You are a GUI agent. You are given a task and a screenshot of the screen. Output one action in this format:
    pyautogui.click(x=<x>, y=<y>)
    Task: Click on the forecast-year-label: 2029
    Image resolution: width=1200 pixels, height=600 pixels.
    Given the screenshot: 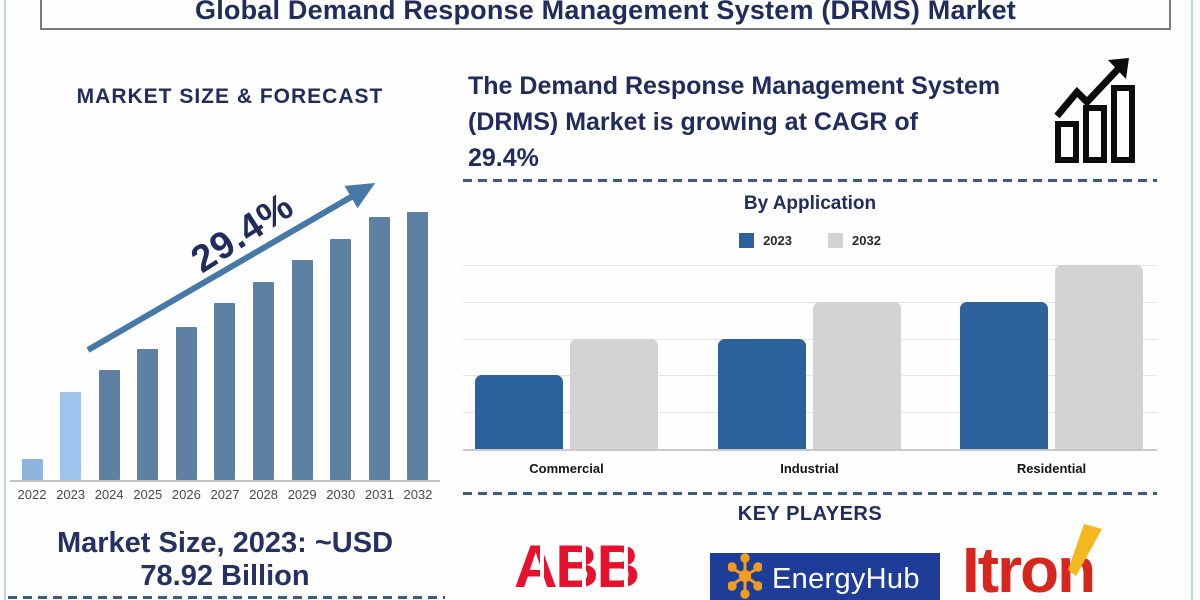 What is the action you would take?
    pyautogui.click(x=302, y=494)
    